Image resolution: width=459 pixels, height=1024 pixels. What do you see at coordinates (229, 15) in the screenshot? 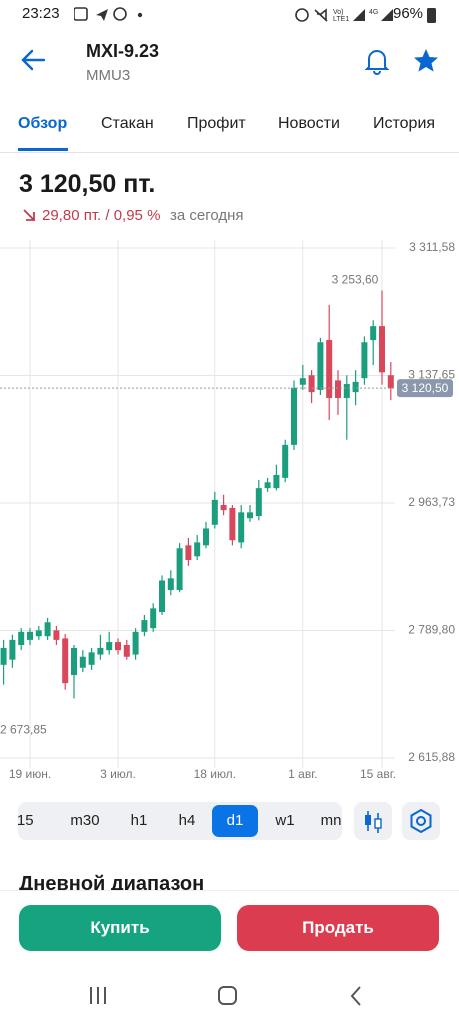
I see `status-bar: 23:23 Vo) LTE1 4G 96%` at bounding box center [229, 15].